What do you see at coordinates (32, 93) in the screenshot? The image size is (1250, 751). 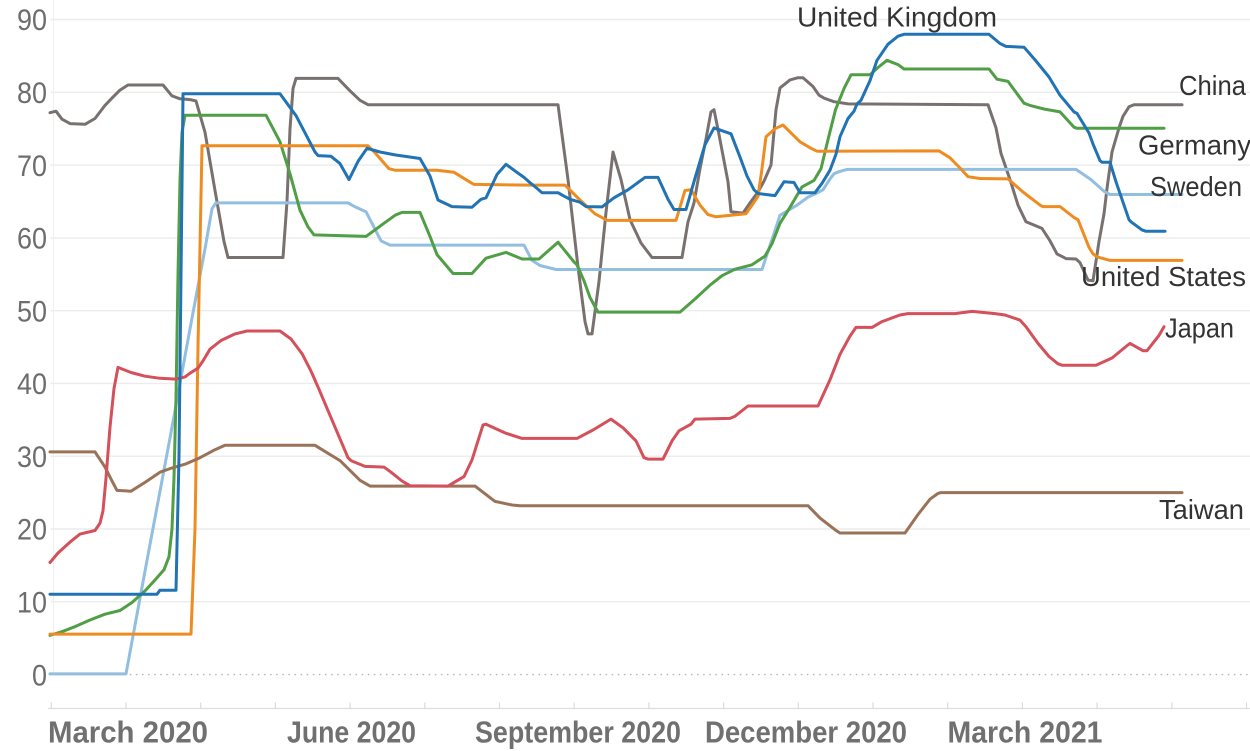 I see `svg-text: 80` at bounding box center [32, 93].